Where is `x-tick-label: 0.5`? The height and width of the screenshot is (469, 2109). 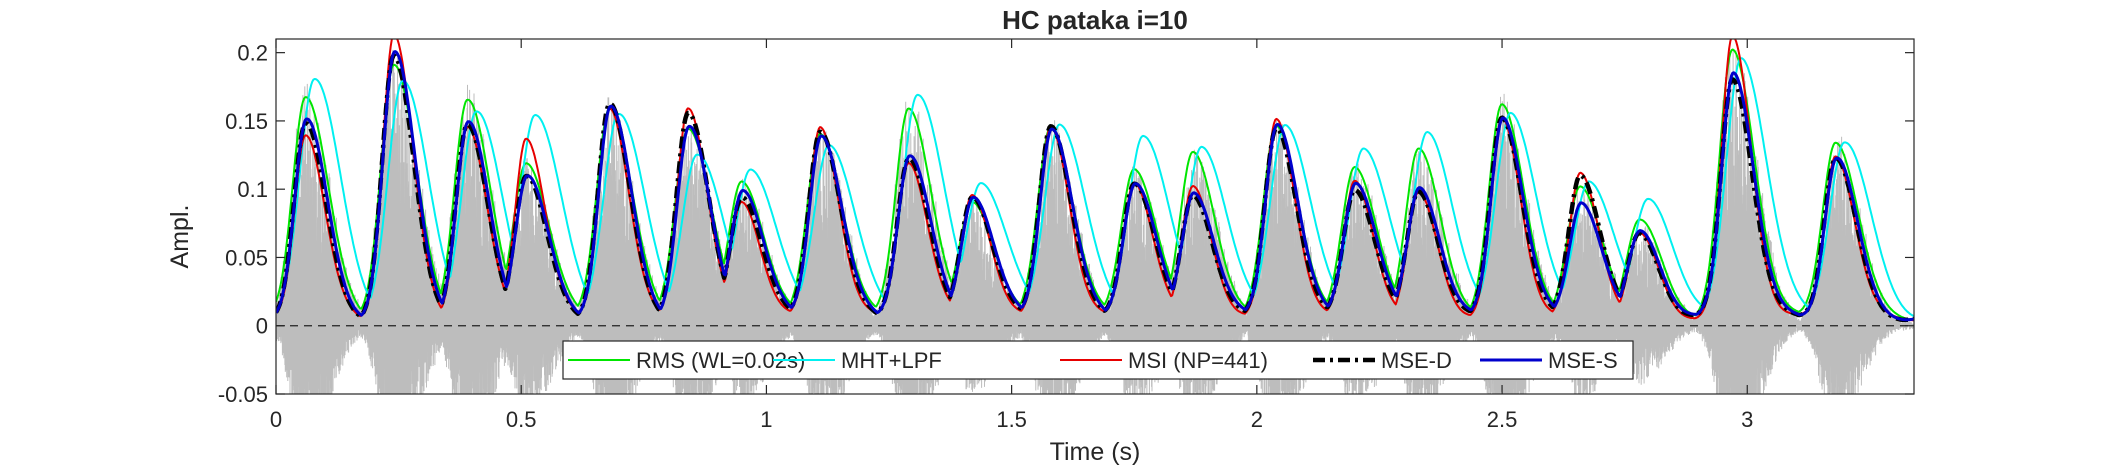
x-tick-label: 0.5 is located at coordinates (521, 419).